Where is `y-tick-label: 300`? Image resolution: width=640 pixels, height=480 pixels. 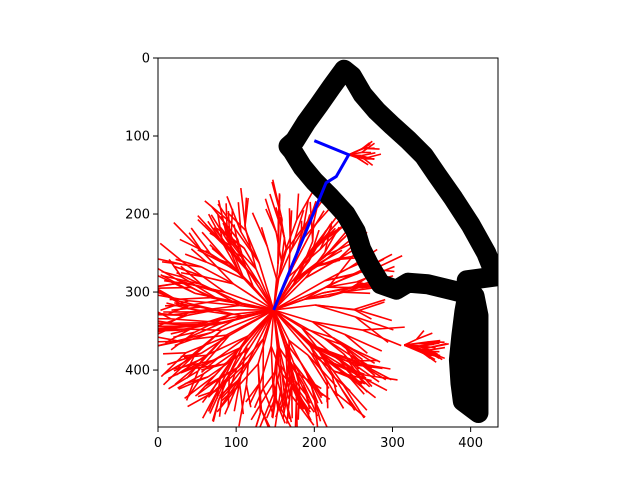
y-tick-label: 300 is located at coordinates (137, 293).